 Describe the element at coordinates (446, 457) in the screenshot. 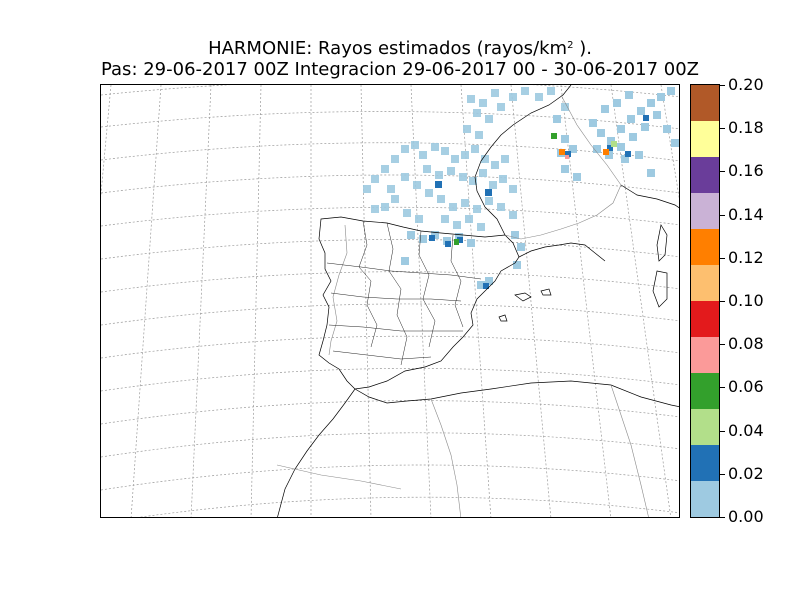

I see `border-morocco-algeria` at that location.